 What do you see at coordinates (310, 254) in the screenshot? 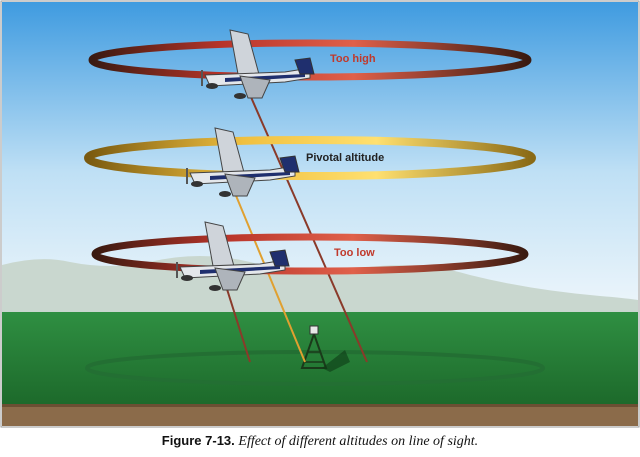
I see `ring-too-low: Too low` at bounding box center [310, 254].